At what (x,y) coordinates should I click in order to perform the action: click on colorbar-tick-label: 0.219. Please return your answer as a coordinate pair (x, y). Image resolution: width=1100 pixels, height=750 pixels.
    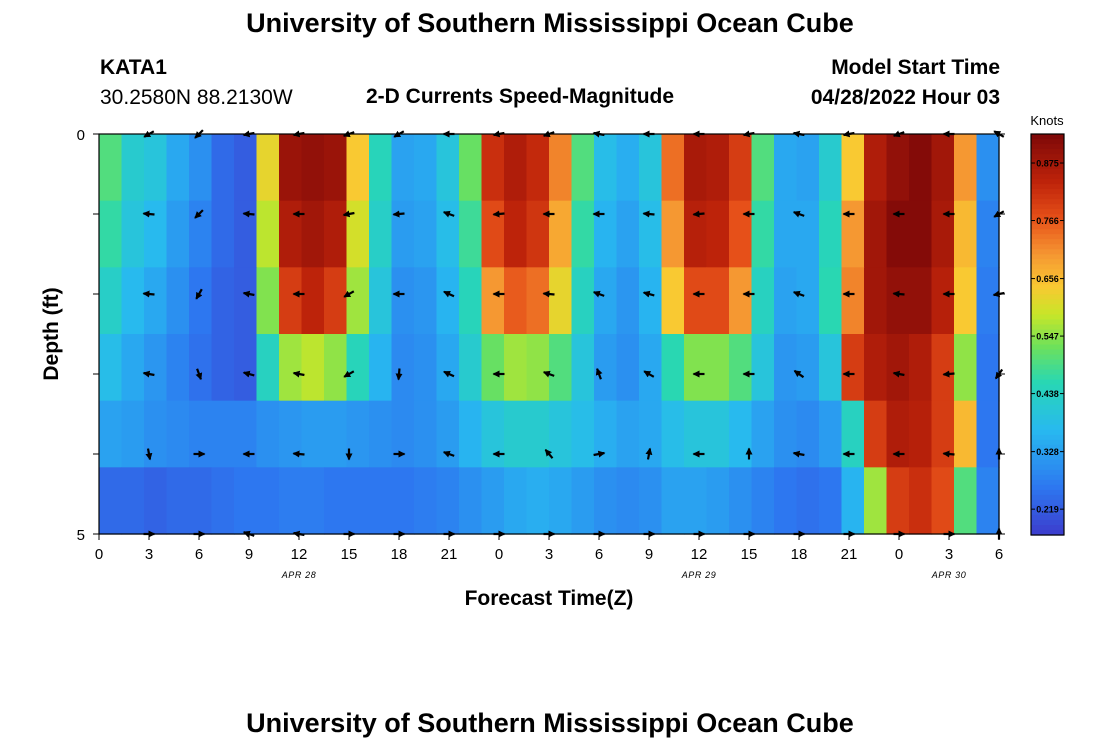
    Looking at the image, I should click on (1047, 510).